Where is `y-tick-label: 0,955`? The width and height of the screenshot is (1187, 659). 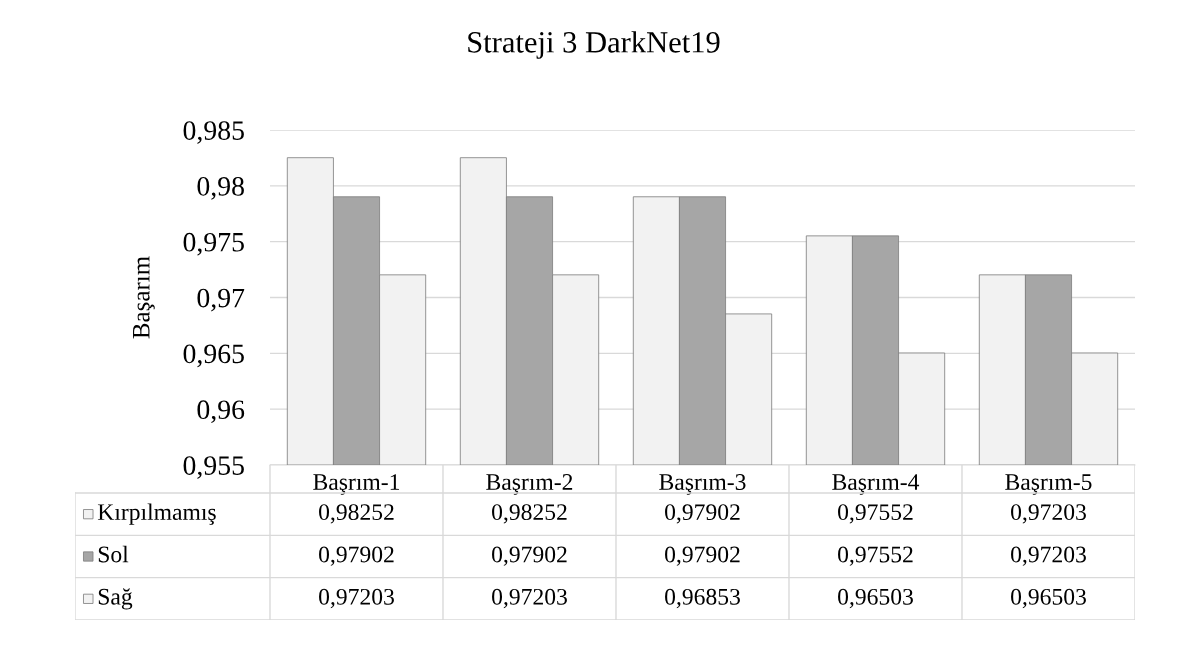
y-tick-label: 0,955 is located at coordinates (213, 467).